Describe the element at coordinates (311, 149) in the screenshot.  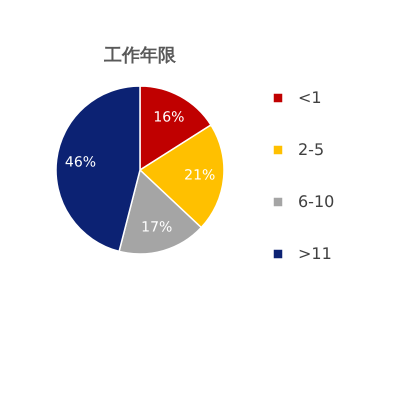
I see `legend-label: 2-5` at that location.